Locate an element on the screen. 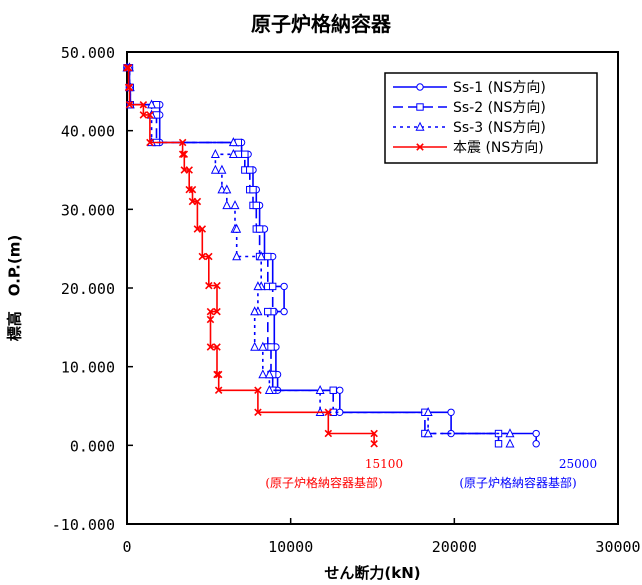 The image size is (642, 585). legend-label: Ss-1 (NS方向) is located at coordinates (499, 88).